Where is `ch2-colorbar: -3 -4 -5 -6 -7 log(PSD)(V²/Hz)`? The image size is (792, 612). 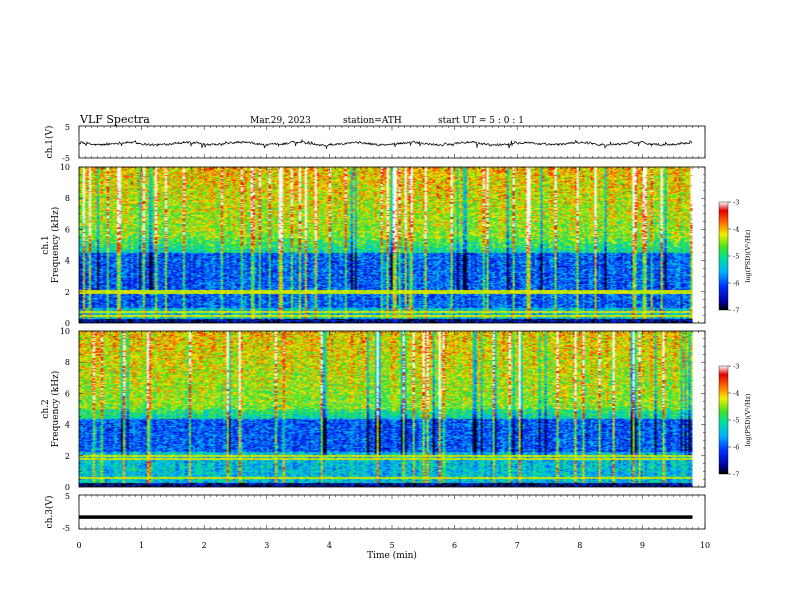 ch2-colorbar: -3 -4 -5 -6 -7 log(PSD)(V²/Hz) is located at coordinates (735, 421).